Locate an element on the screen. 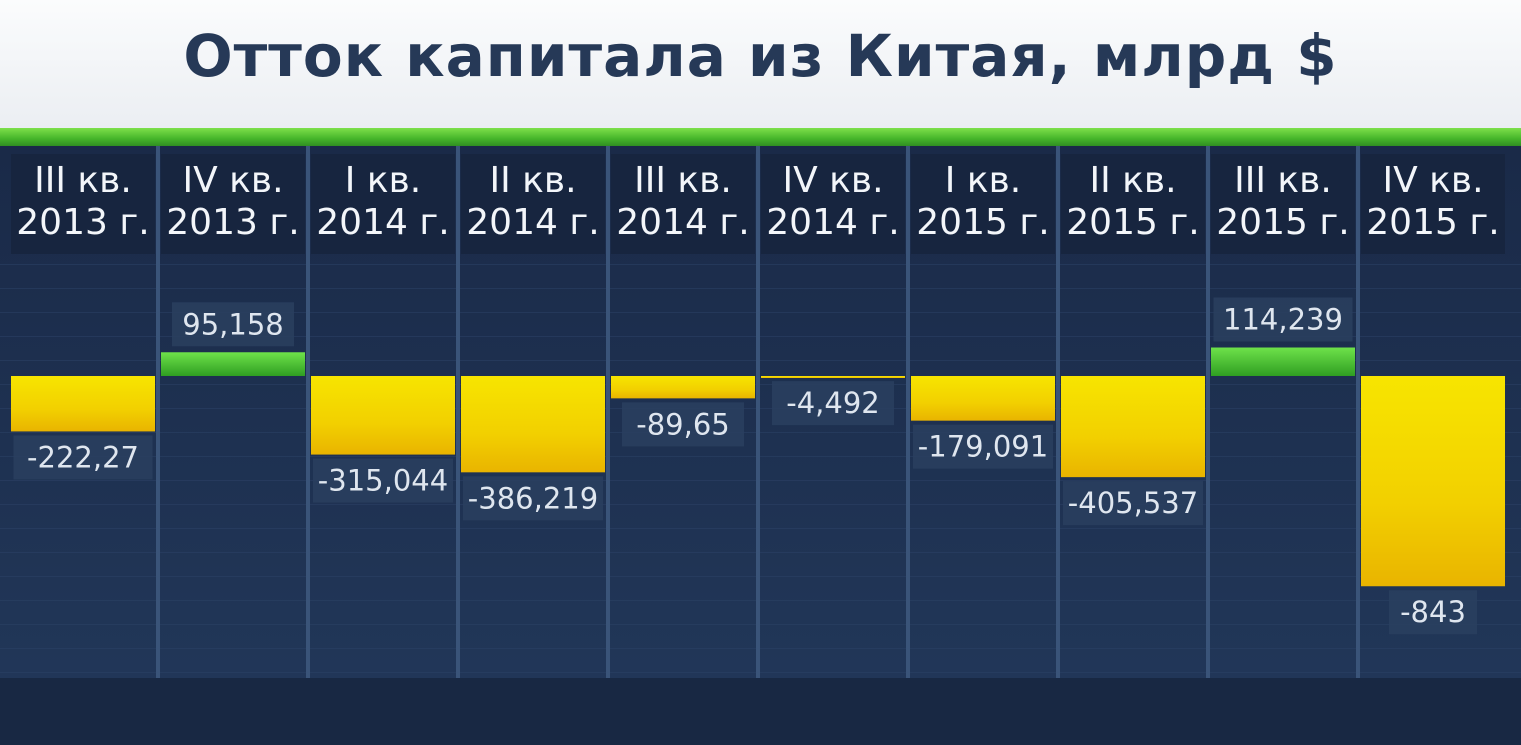 The height and width of the screenshot is (745, 1521). chart-column: IV кв.2014 г. -4,492 is located at coordinates (830, 412).